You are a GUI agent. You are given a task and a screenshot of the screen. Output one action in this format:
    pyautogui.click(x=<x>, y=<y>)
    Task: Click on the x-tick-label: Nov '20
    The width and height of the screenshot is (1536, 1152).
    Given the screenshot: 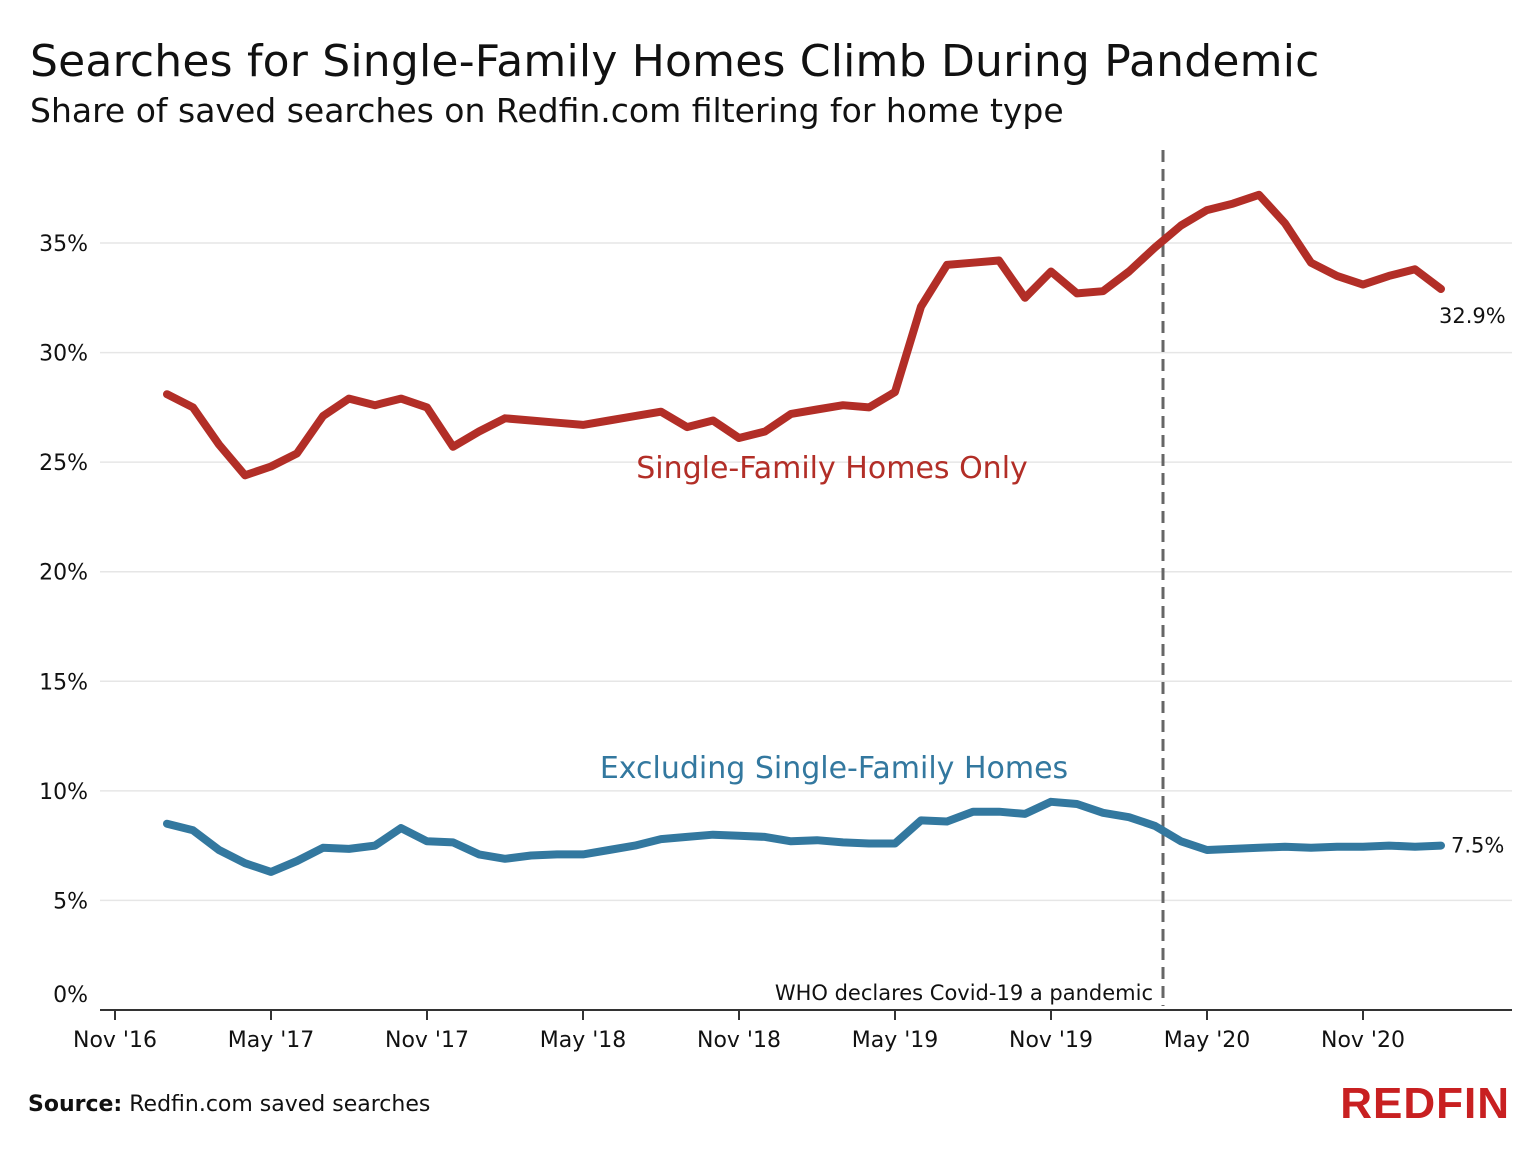 What is the action you would take?
    pyautogui.click(x=1363, y=1040)
    